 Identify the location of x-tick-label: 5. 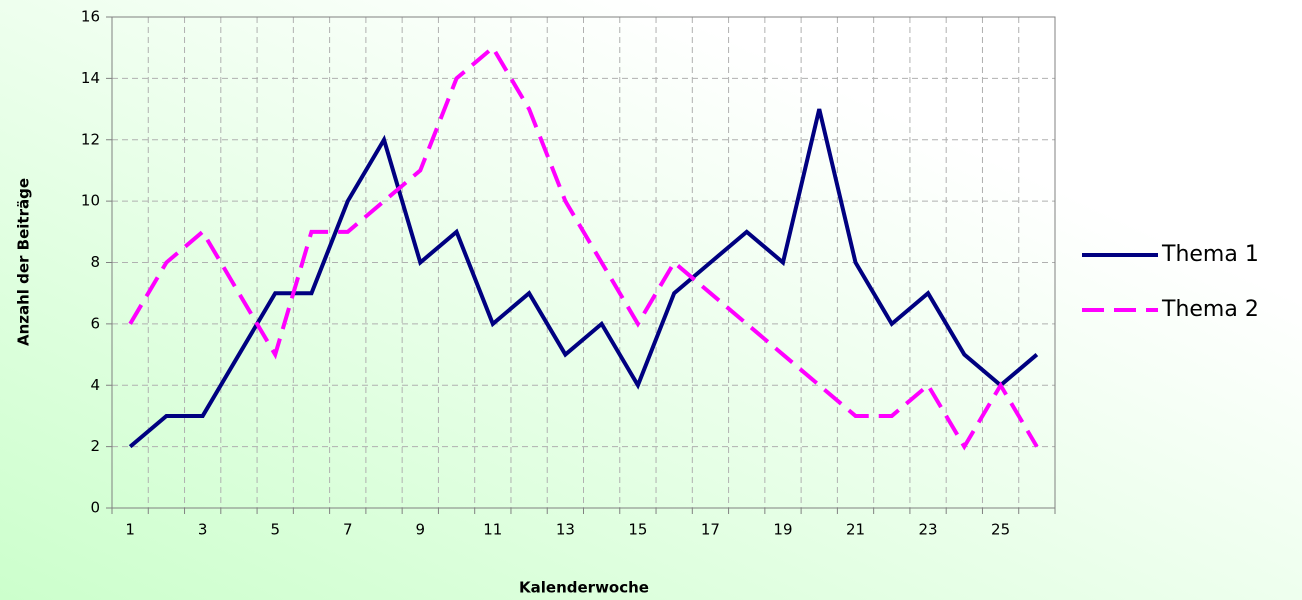
(275, 530).